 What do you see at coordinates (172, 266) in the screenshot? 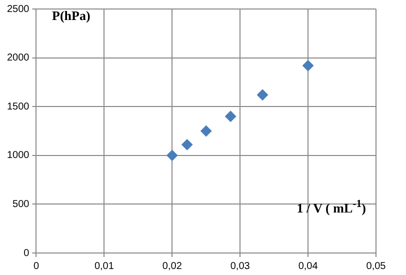
I see `x-tick-label: 0,02` at bounding box center [172, 266].